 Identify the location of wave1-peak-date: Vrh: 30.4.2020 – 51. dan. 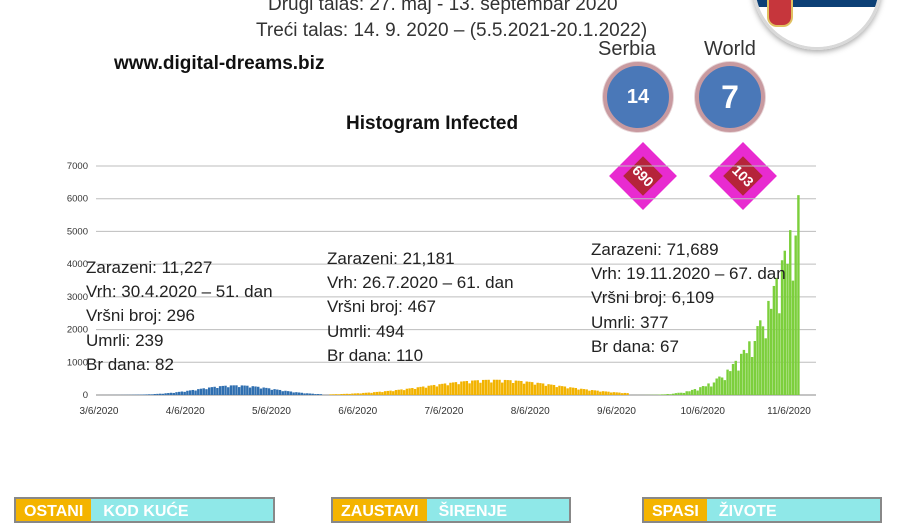
(179, 292).